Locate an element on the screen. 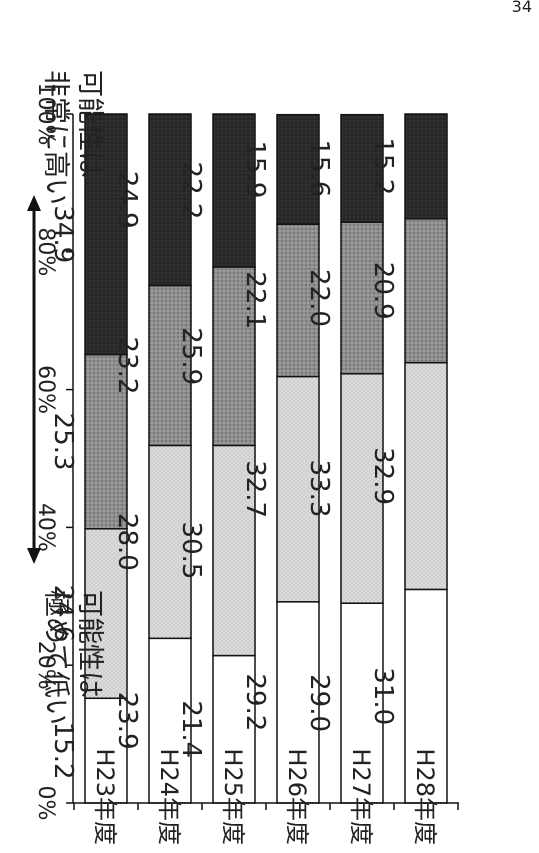 The image size is (539, 853). annotation-left-line2: 極めて低い is located at coordinates (55, 657).